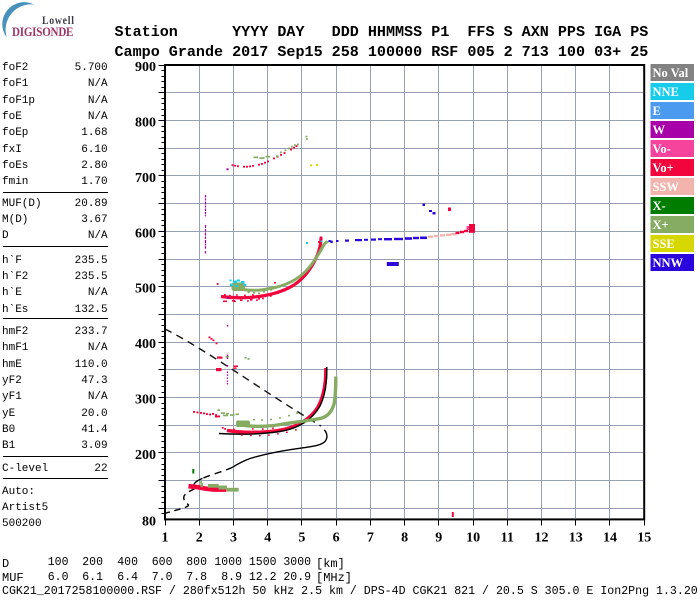  Describe the element at coordinates (666, 92) in the screenshot. I see `svg-text: NNE` at that location.